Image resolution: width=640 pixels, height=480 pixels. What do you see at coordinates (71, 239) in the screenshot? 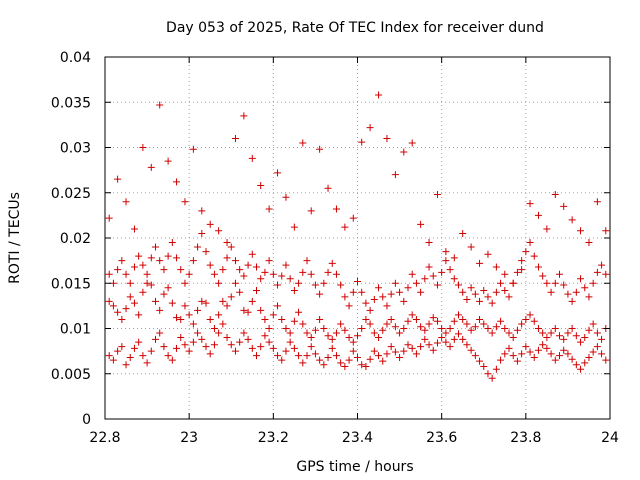
I see `y-tick-labels: 0 0.005 0.01 0.015 0.02 0.025 0.03 0.035 0.04` at bounding box center [71, 239].